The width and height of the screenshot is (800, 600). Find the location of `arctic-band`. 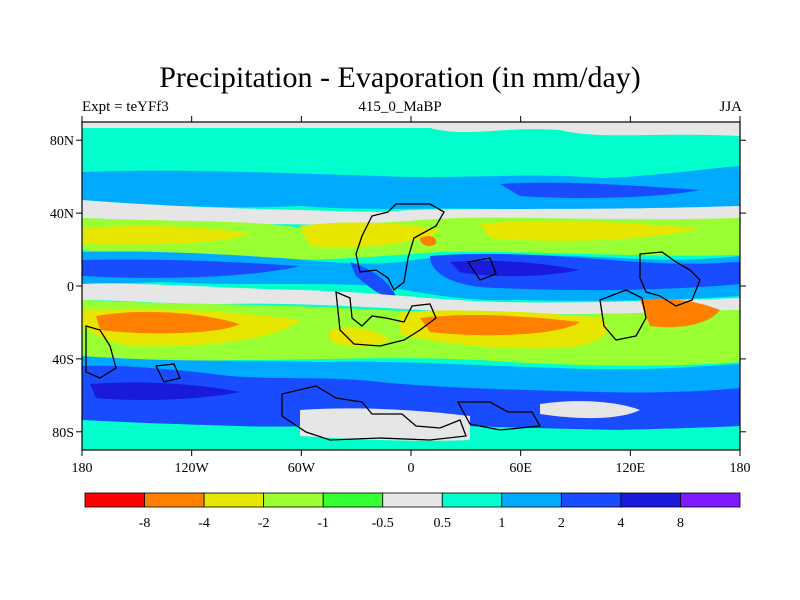

arctic-band is located at coordinates (411, 129).